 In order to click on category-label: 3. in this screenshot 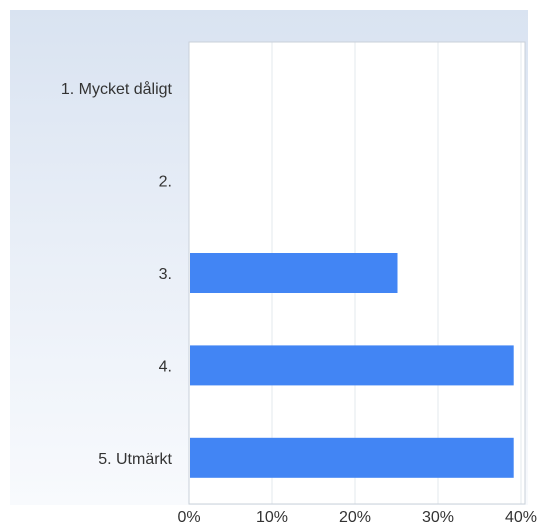, I will do `click(165, 274)`.